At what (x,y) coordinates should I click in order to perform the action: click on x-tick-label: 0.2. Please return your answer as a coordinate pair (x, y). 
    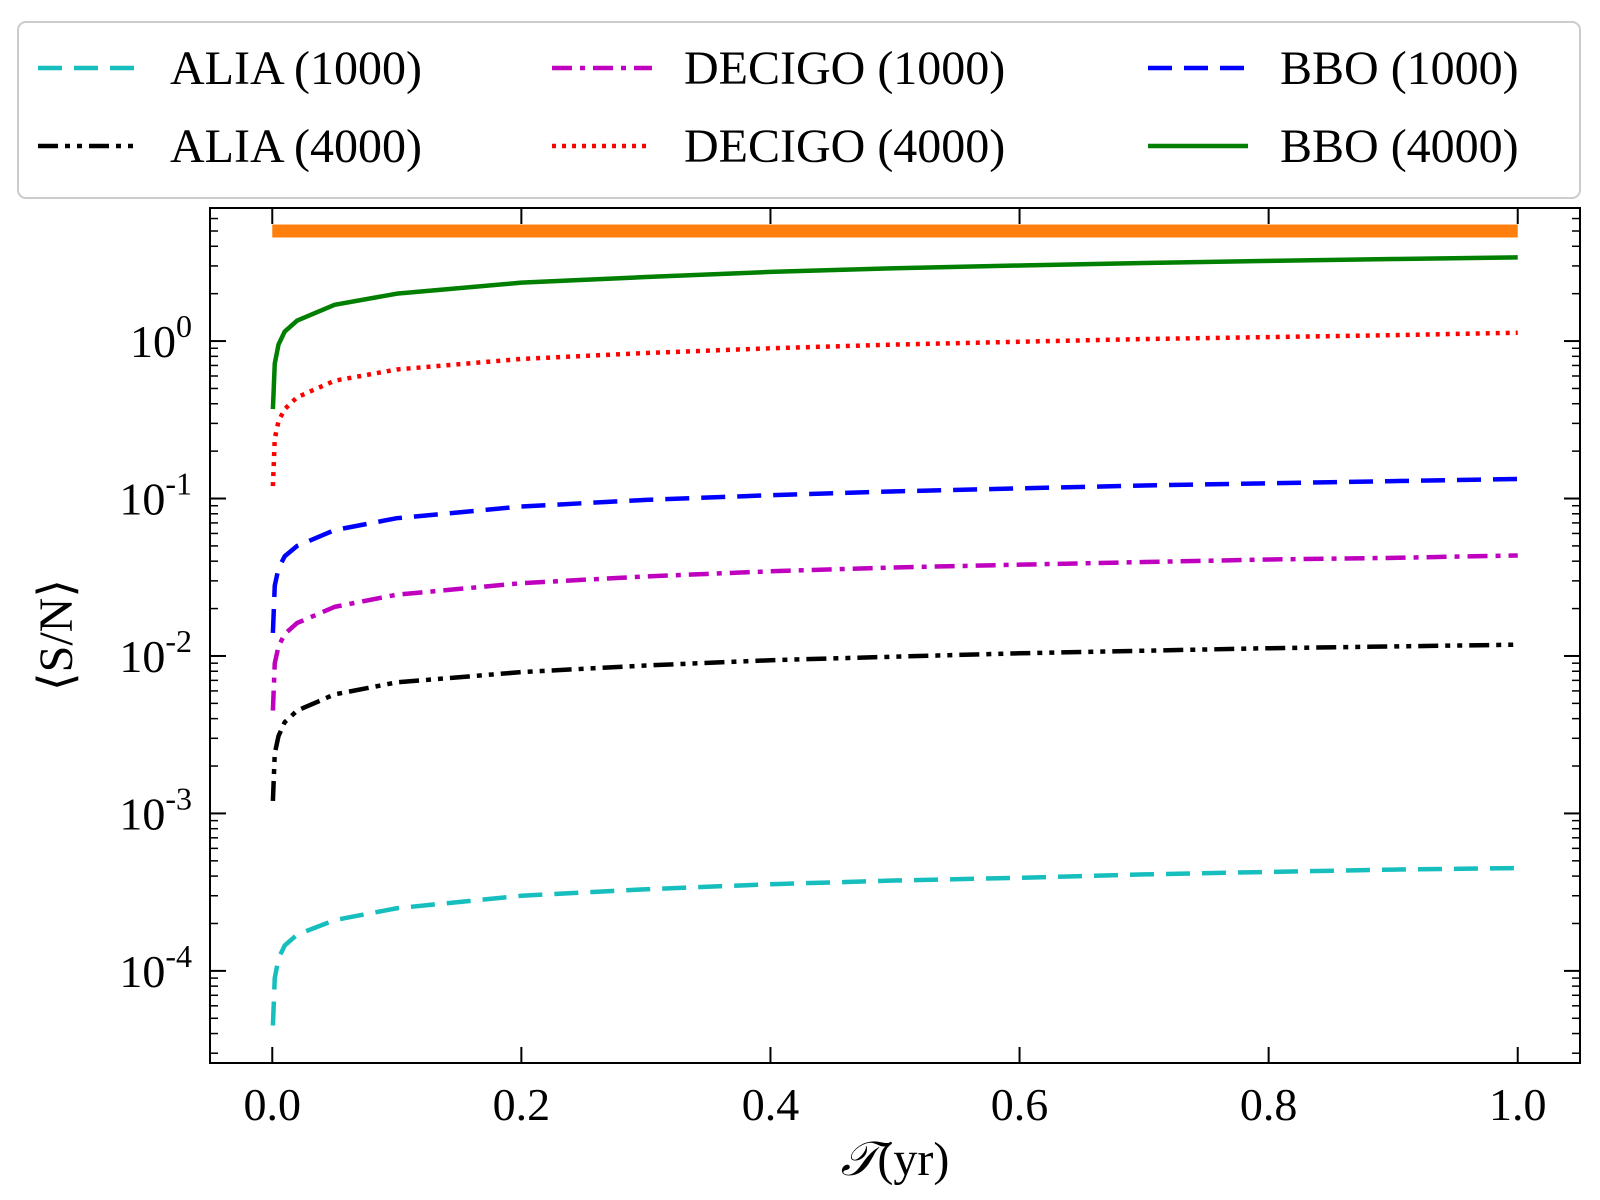
    Looking at the image, I should click on (522, 1104).